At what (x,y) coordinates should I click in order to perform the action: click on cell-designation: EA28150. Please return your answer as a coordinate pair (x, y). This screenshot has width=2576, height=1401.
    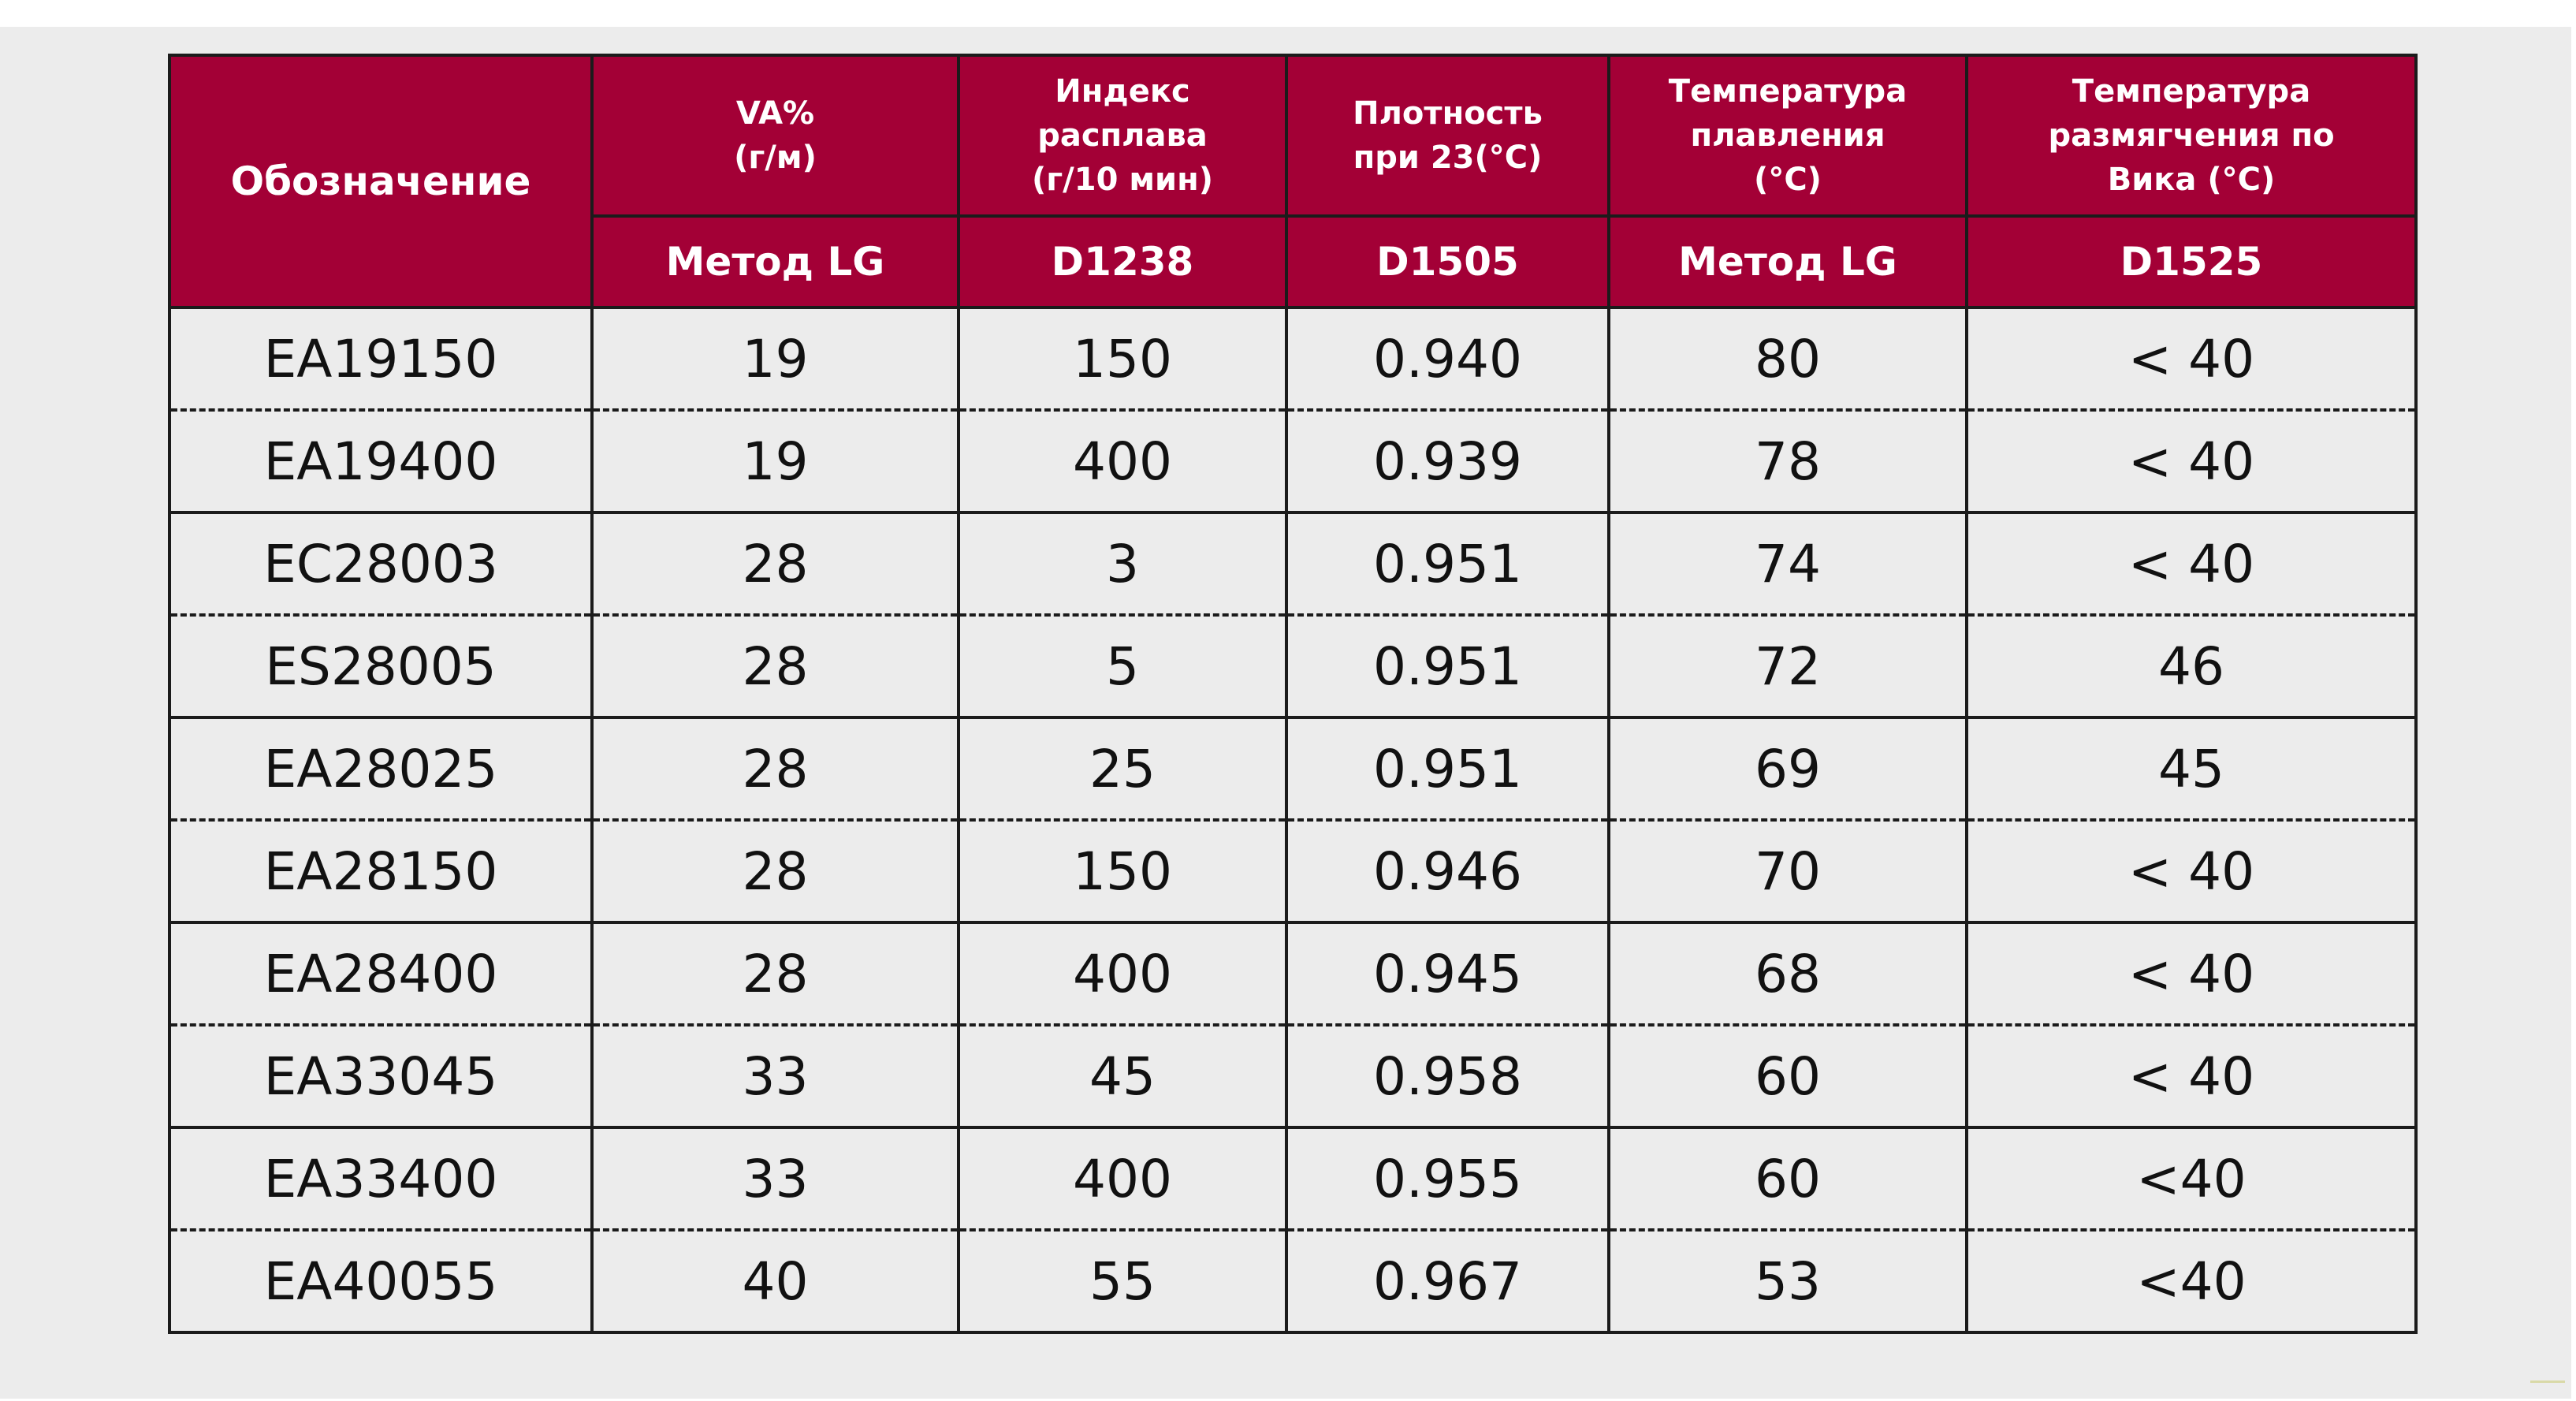
    Looking at the image, I should click on (381, 870).